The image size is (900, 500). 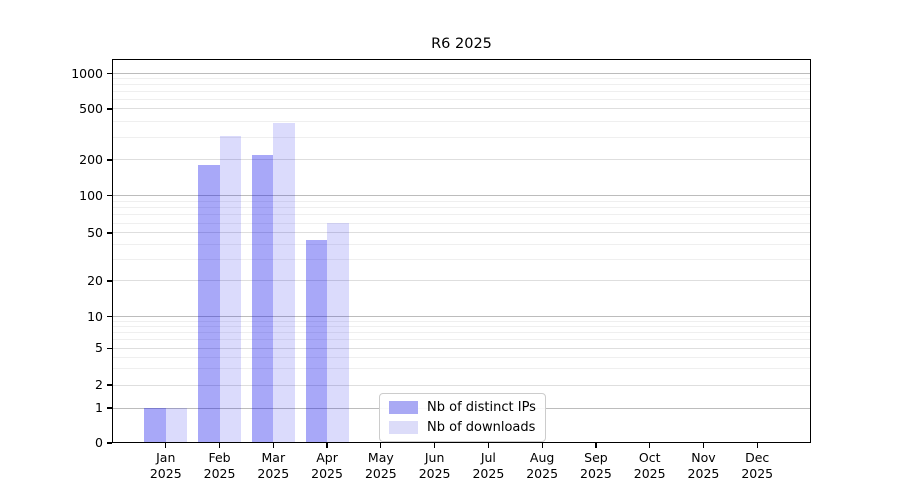 What do you see at coordinates (99, 348) in the screenshot?
I see `ytick-label-5: 5` at bounding box center [99, 348].